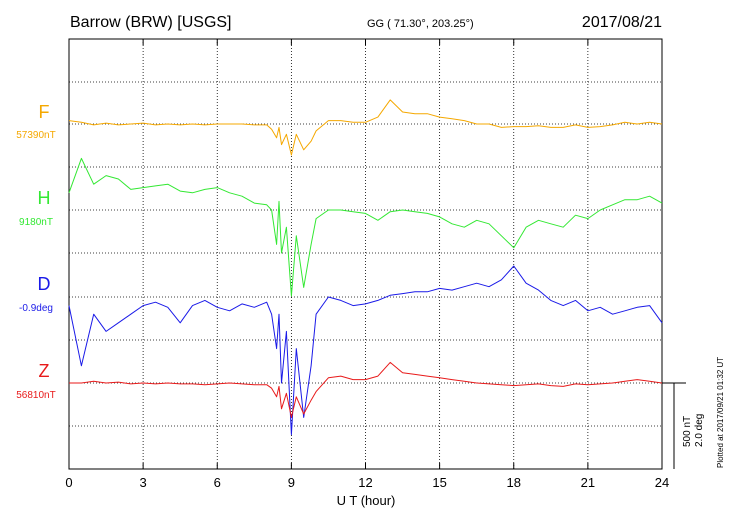 This screenshot has height=520, width=730. I want to click on scale-label-deg: 2.0 deg, so click(699, 430).